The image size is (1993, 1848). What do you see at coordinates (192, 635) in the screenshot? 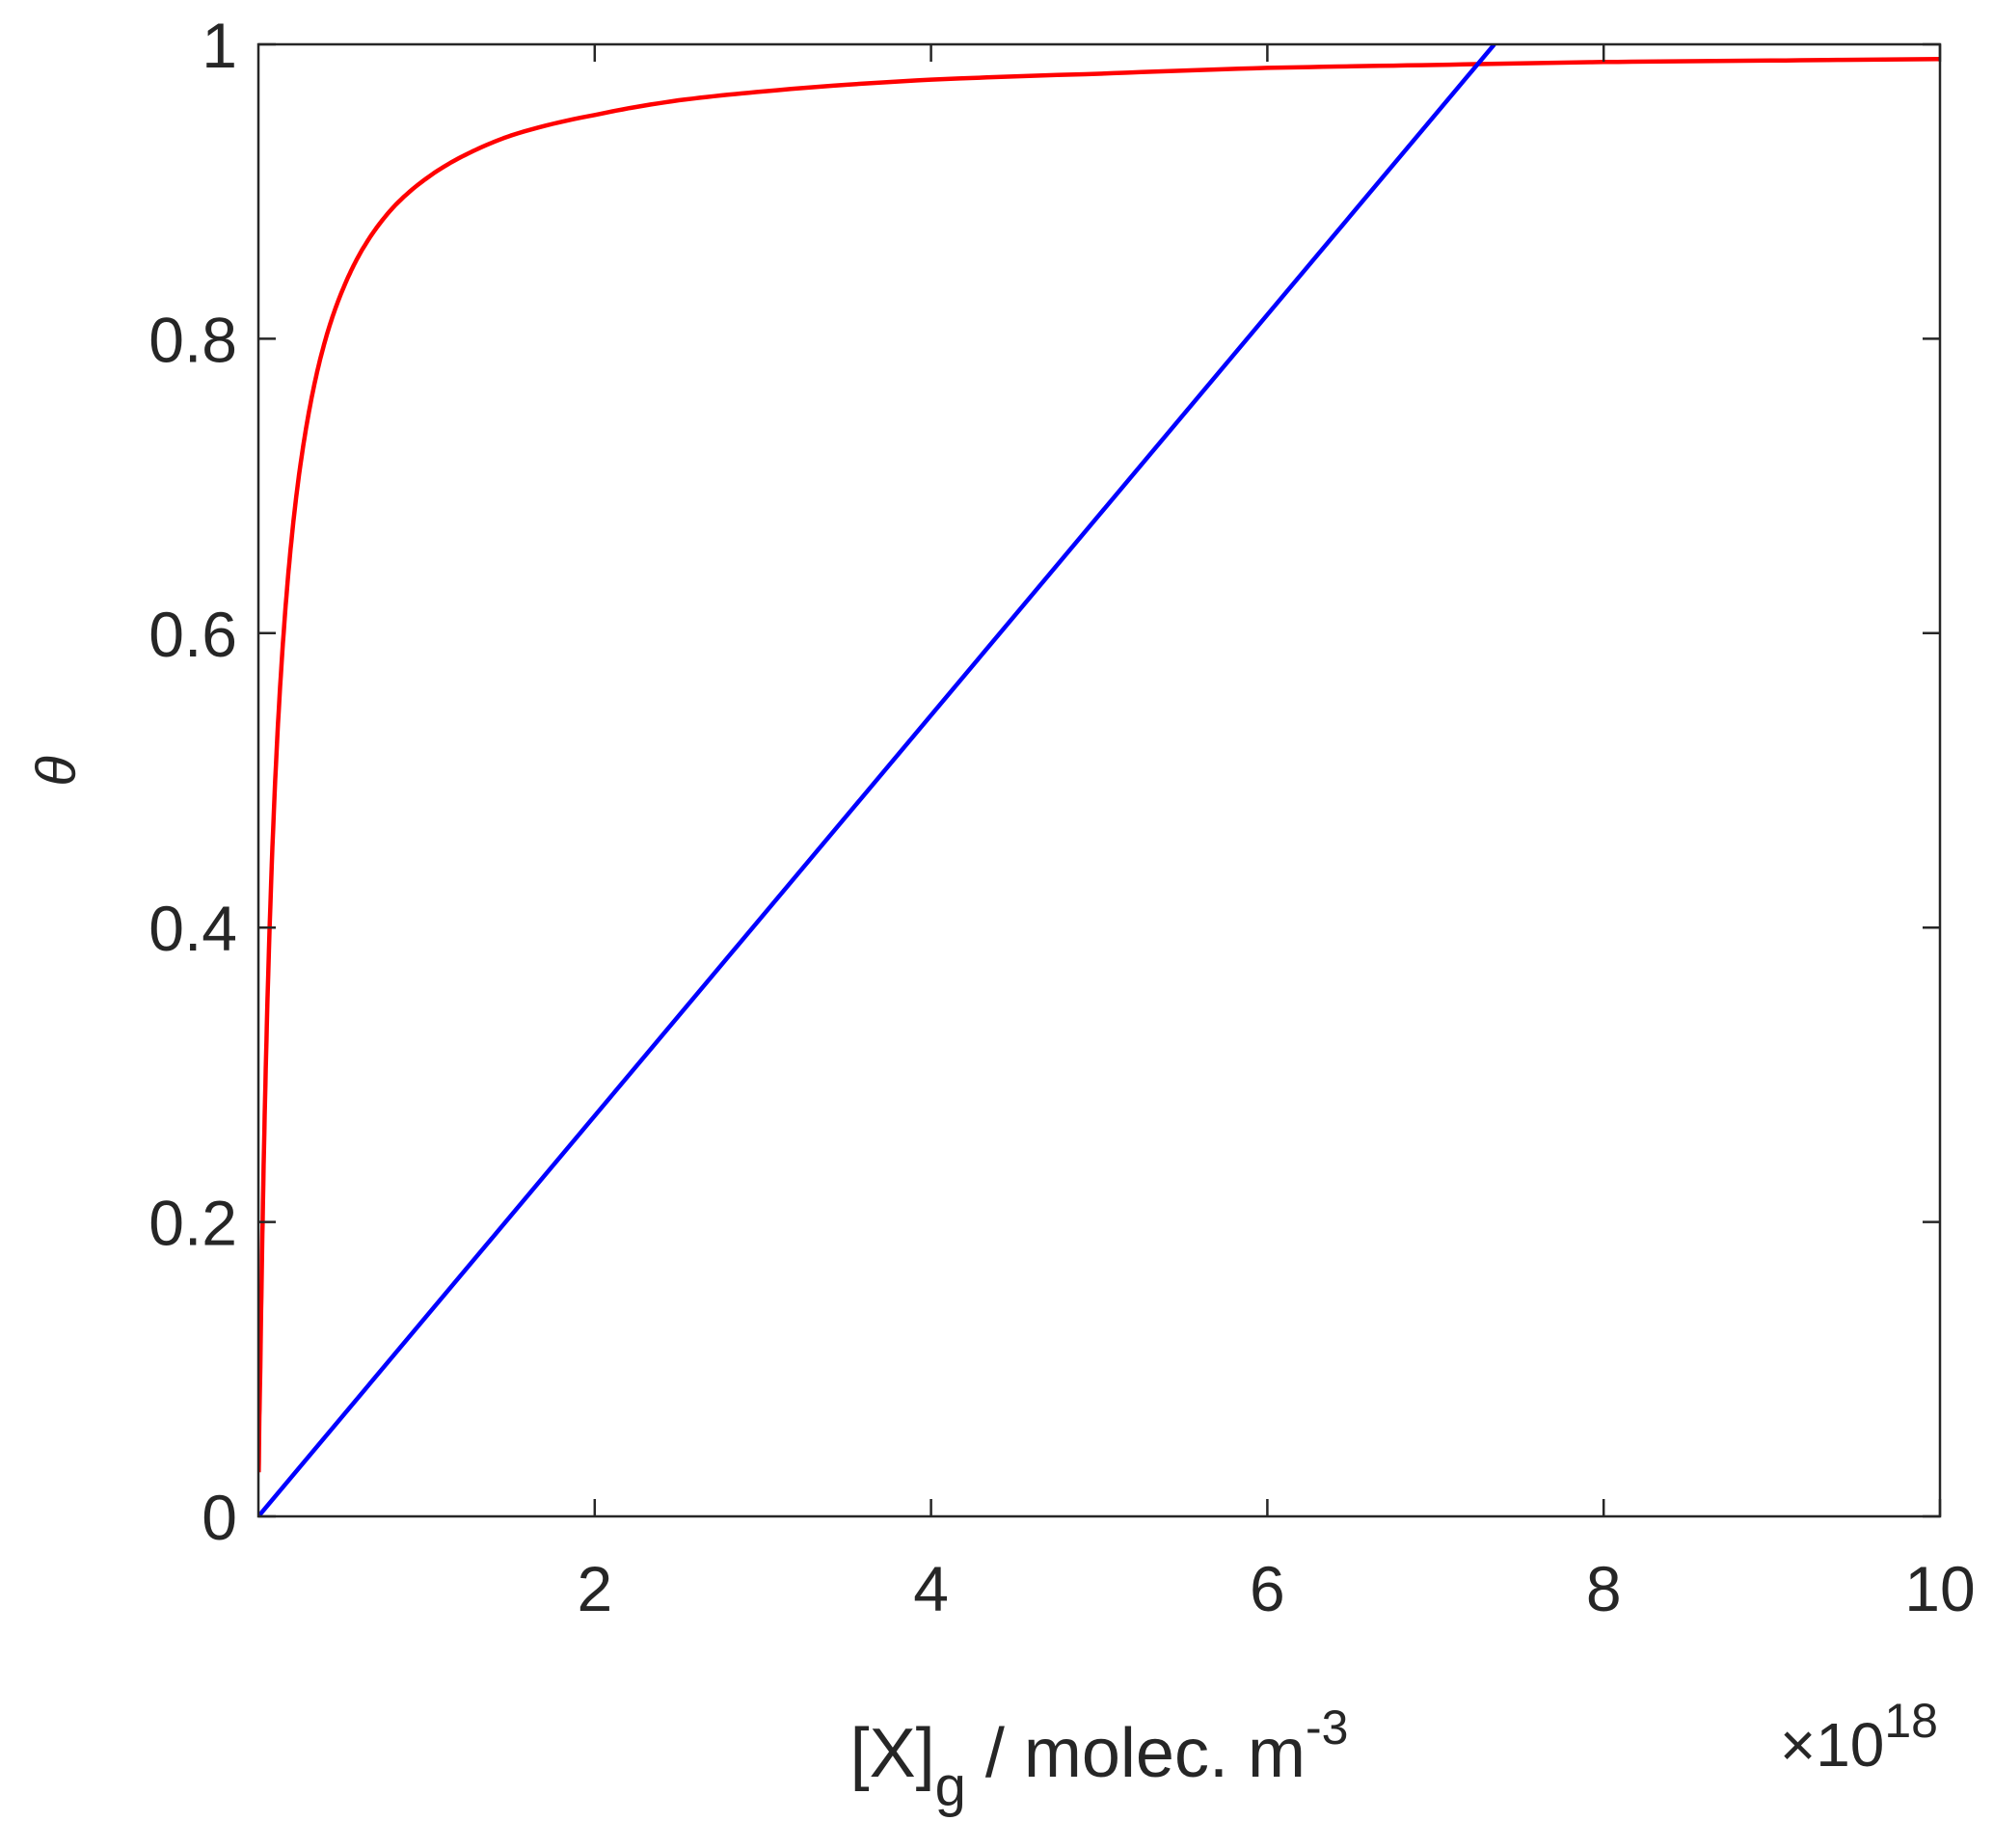
I see `y-tick-label: 0.6` at bounding box center [192, 635].